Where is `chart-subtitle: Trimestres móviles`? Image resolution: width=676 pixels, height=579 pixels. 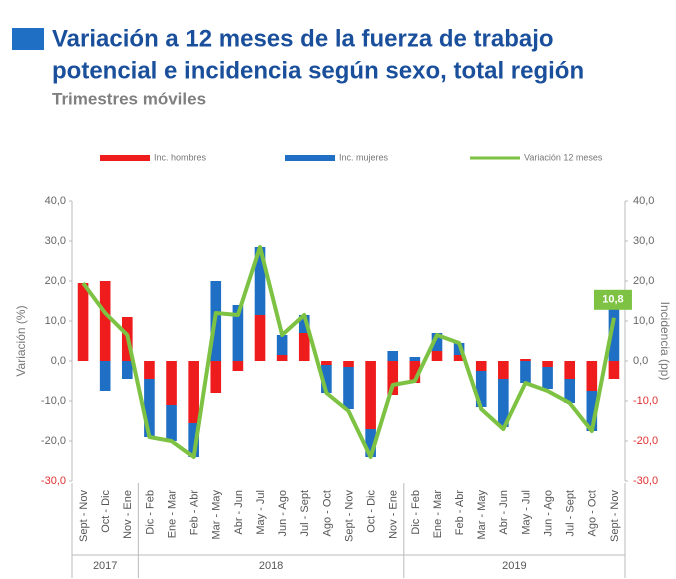 chart-subtitle: Trimestres móviles is located at coordinates (129, 98).